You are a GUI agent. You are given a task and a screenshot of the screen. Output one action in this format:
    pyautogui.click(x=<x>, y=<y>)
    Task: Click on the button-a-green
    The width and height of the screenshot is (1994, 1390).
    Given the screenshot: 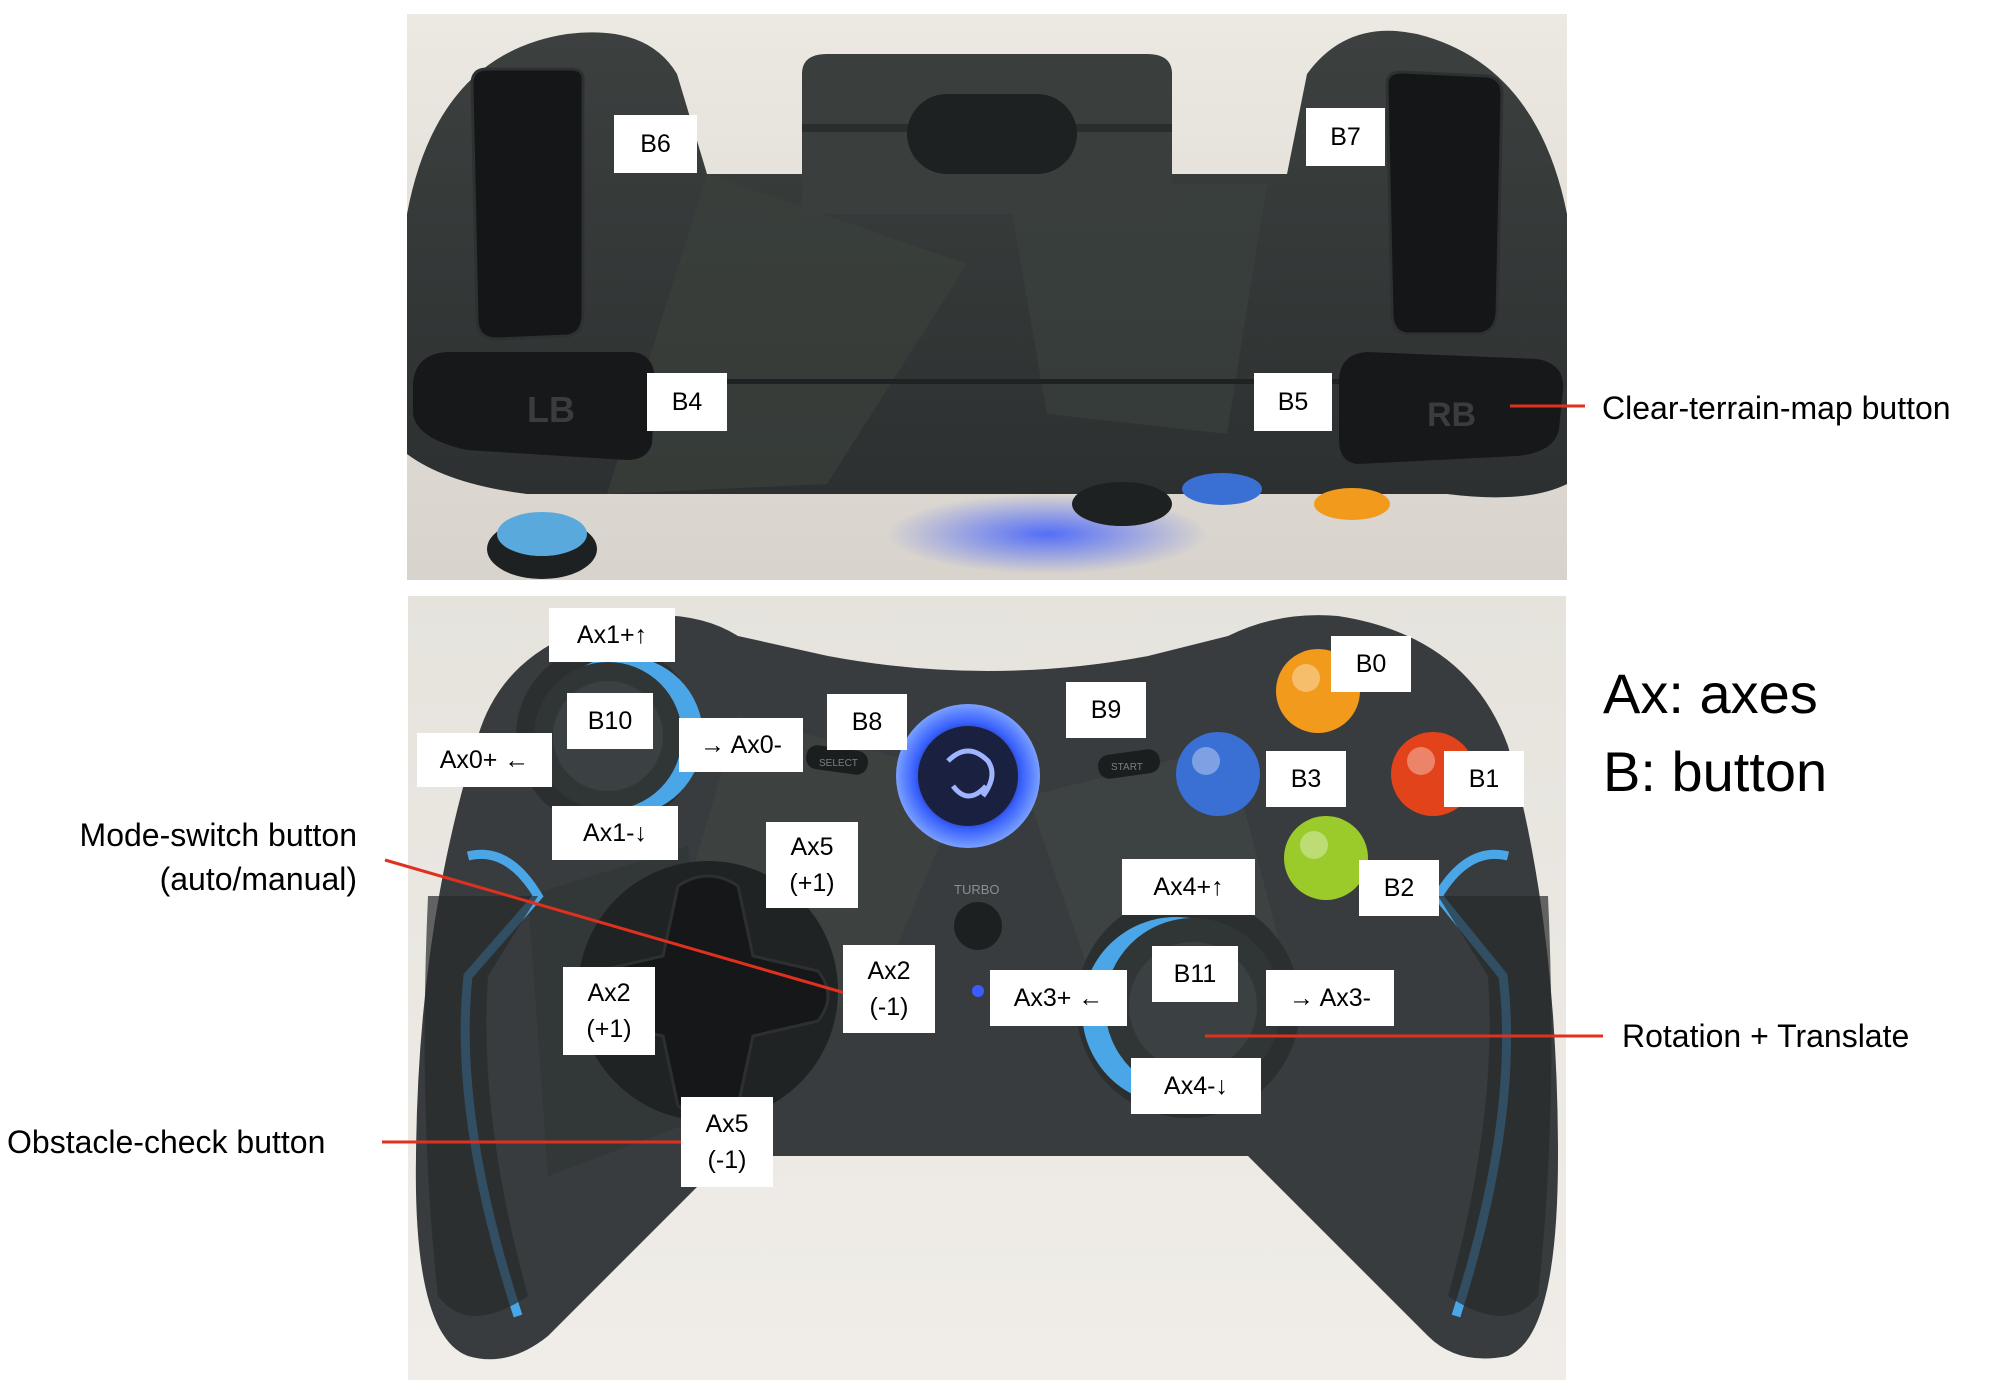 What is the action you would take?
    pyautogui.click(x=1326, y=858)
    